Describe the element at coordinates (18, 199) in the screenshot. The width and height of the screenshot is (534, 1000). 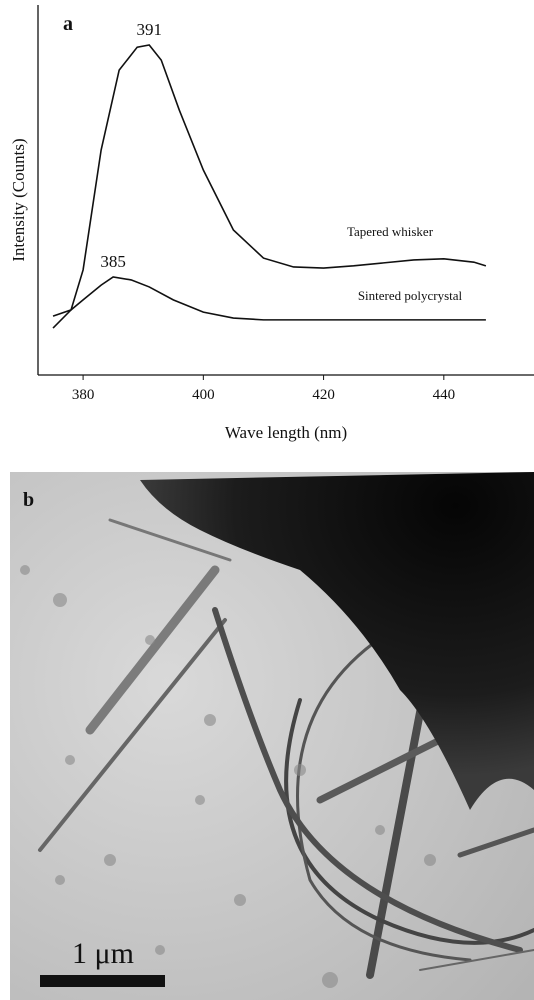
I see `y-axis-label: Intensity (Counts)` at that location.